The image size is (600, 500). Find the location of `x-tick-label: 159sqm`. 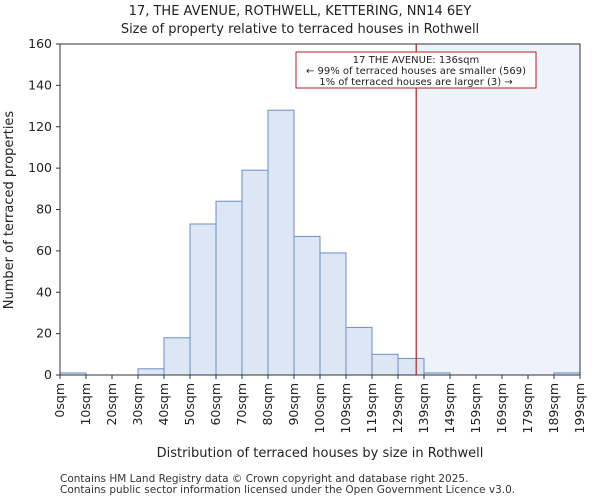

x-tick-label: 159sqm is located at coordinates (475, 408).